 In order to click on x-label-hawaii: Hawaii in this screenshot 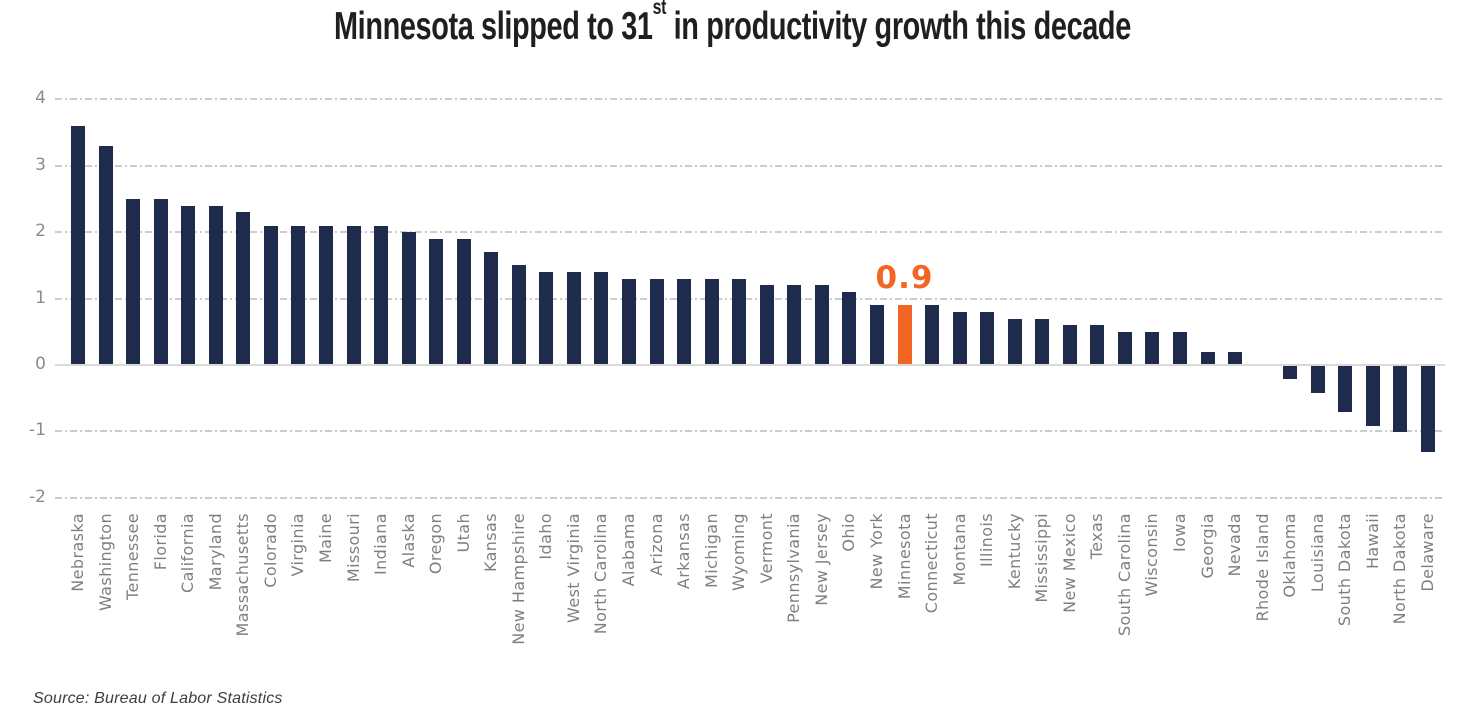, I will do `click(1372, 541)`.